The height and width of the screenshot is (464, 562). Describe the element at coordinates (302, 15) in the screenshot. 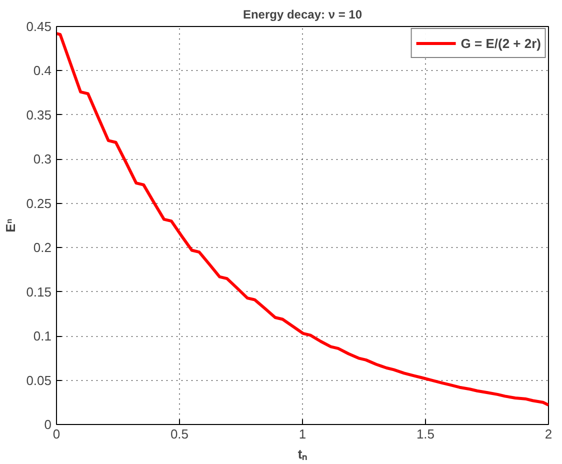

I see `chart-title: Energy decay: ν = 10` at that location.